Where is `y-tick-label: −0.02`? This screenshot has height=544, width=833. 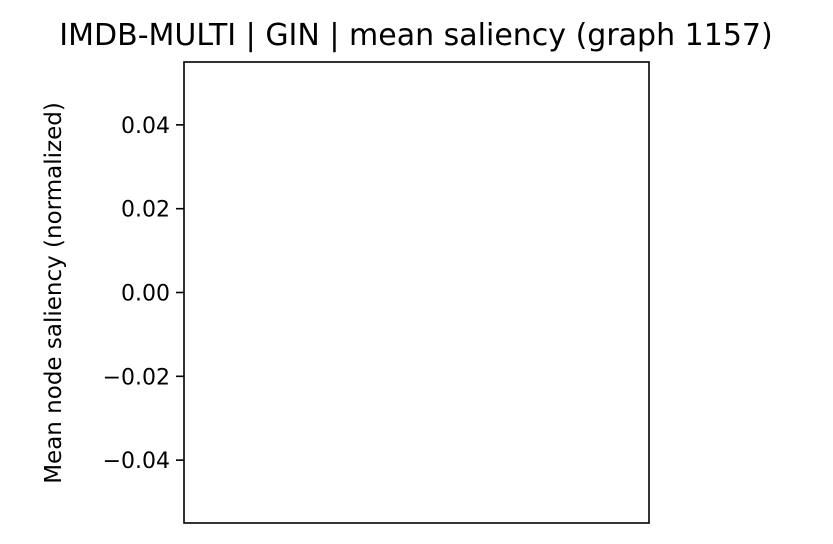
y-tick-label: −0.02 is located at coordinates (136, 377).